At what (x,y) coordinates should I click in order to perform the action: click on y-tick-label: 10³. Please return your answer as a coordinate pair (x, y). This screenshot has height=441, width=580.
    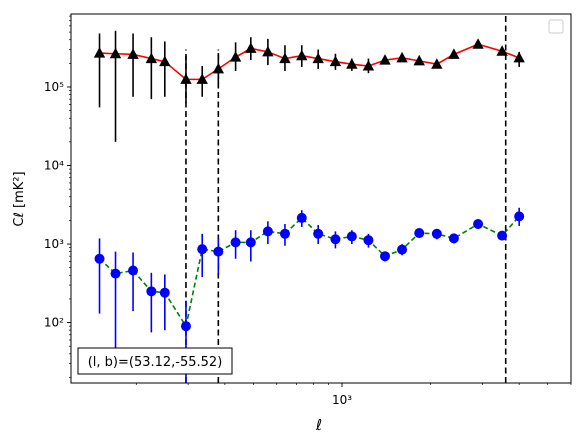
    Looking at the image, I should click on (54, 244).